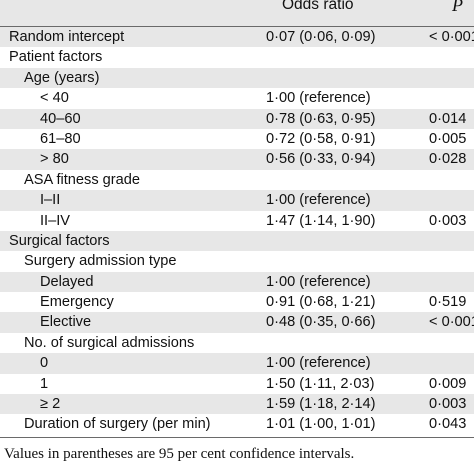  I want to click on table-header: Odds ratio P, so click(237, 13).